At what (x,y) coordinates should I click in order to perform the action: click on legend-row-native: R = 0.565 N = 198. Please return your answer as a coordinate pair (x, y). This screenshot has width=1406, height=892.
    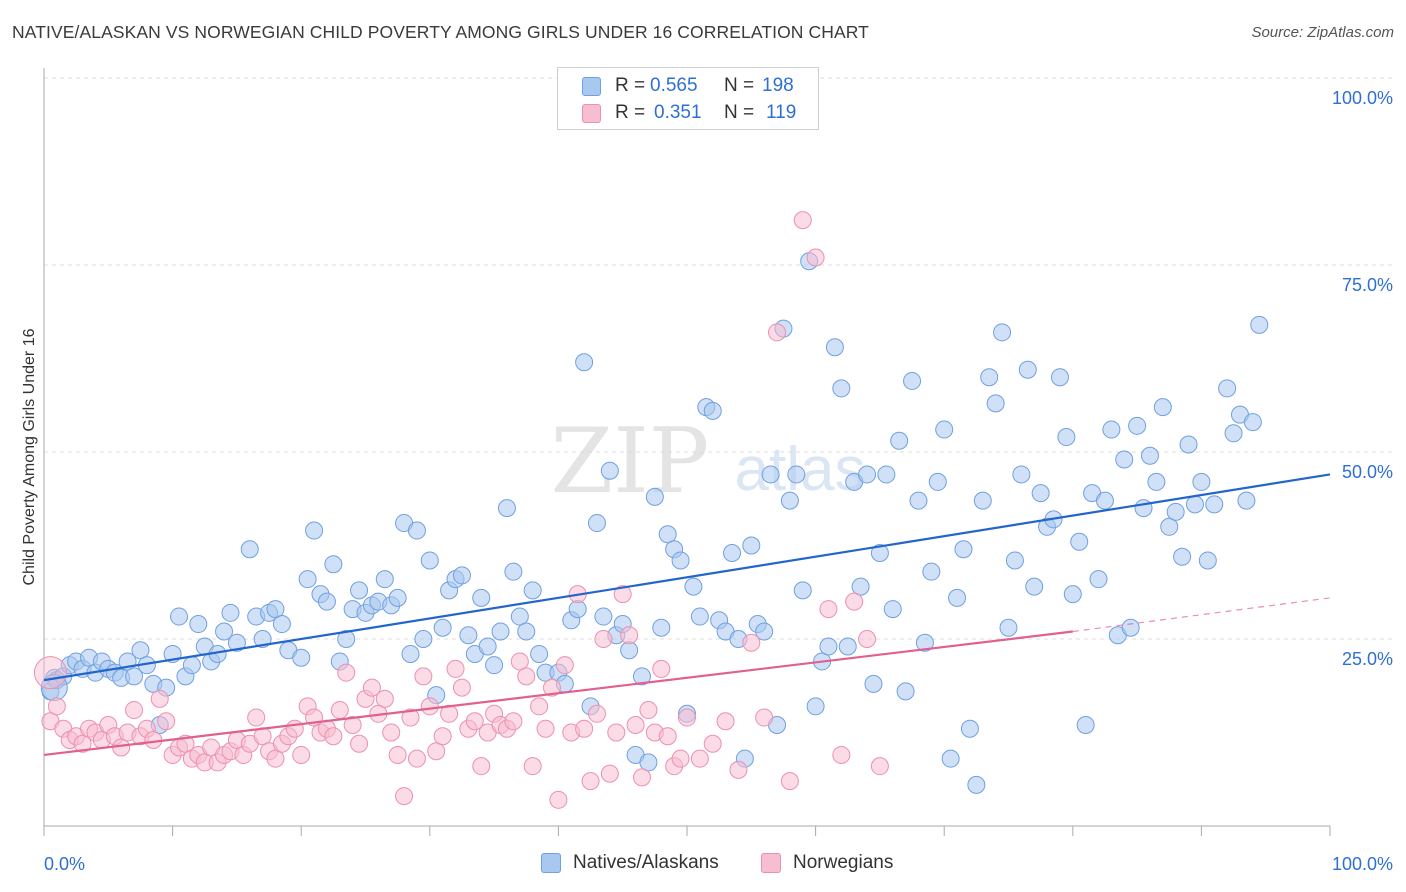
    Looking at the image, I should click on (688, 87).